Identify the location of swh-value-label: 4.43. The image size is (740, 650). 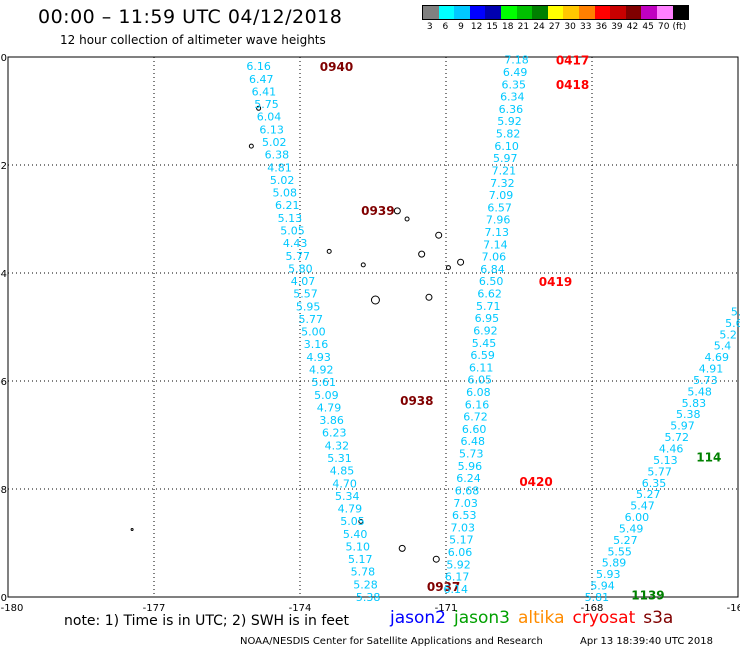
(295, 243).